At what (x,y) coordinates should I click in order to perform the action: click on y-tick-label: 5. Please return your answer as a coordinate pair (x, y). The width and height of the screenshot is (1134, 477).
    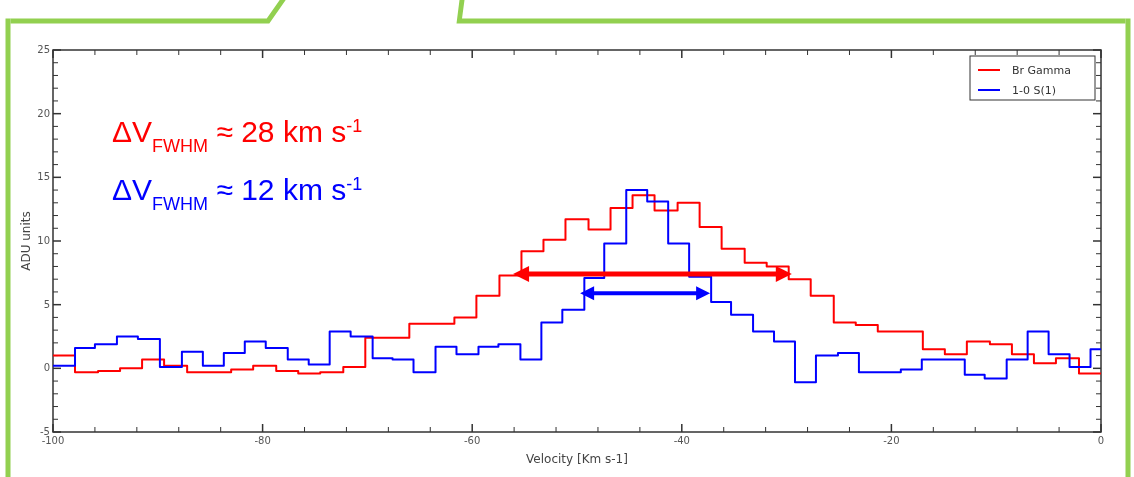
    Looking at the image, I should click on (46, 304).